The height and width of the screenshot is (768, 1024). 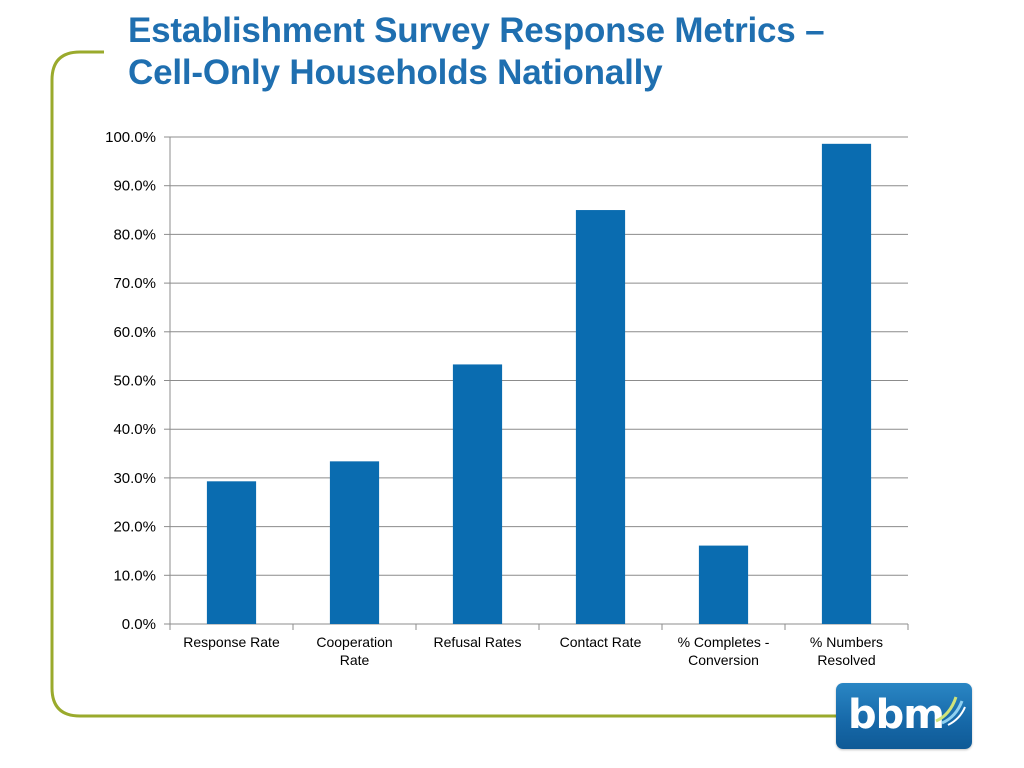 What do you see at coordinates (134, 381) in the screenshot?
I see `y-tick-label: 50.0%` at bounding box center [134, 381].